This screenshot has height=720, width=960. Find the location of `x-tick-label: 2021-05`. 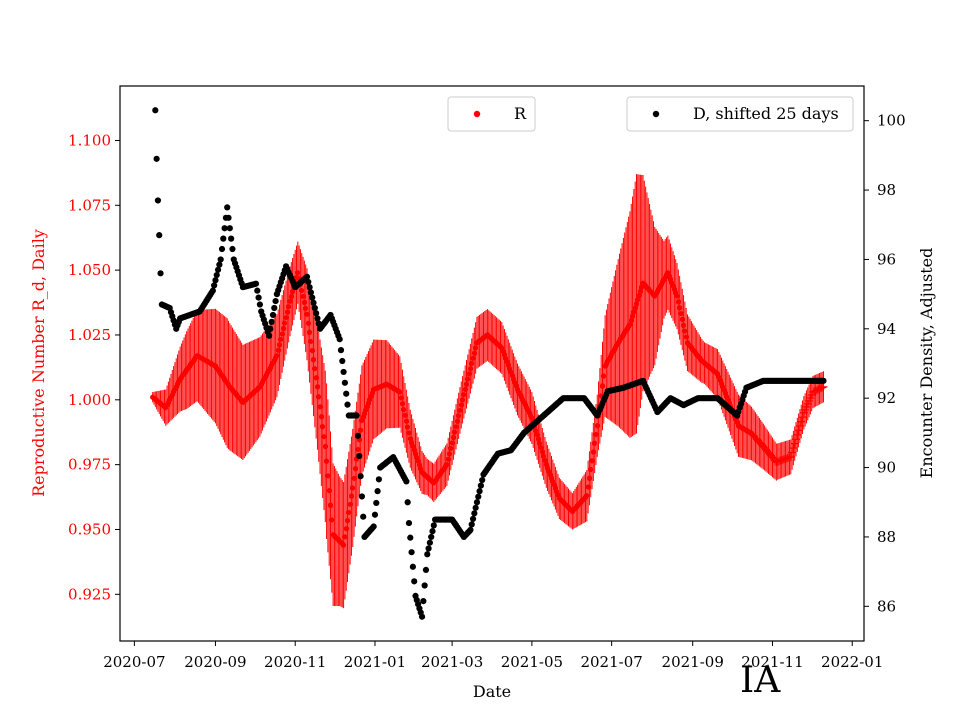

x-tick-label: 2021-05 is located at coordinates (532, 662).